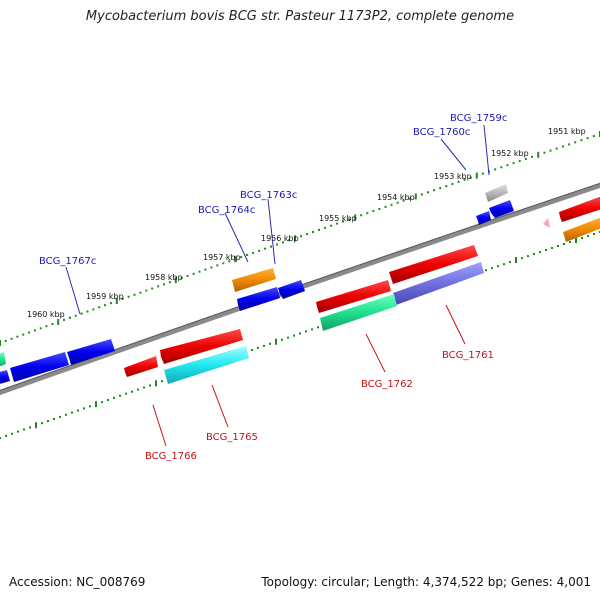 This screenshot has width=600, height=600. I want to click on scale-label-1955: 1955 kbp, so click(338, 218).